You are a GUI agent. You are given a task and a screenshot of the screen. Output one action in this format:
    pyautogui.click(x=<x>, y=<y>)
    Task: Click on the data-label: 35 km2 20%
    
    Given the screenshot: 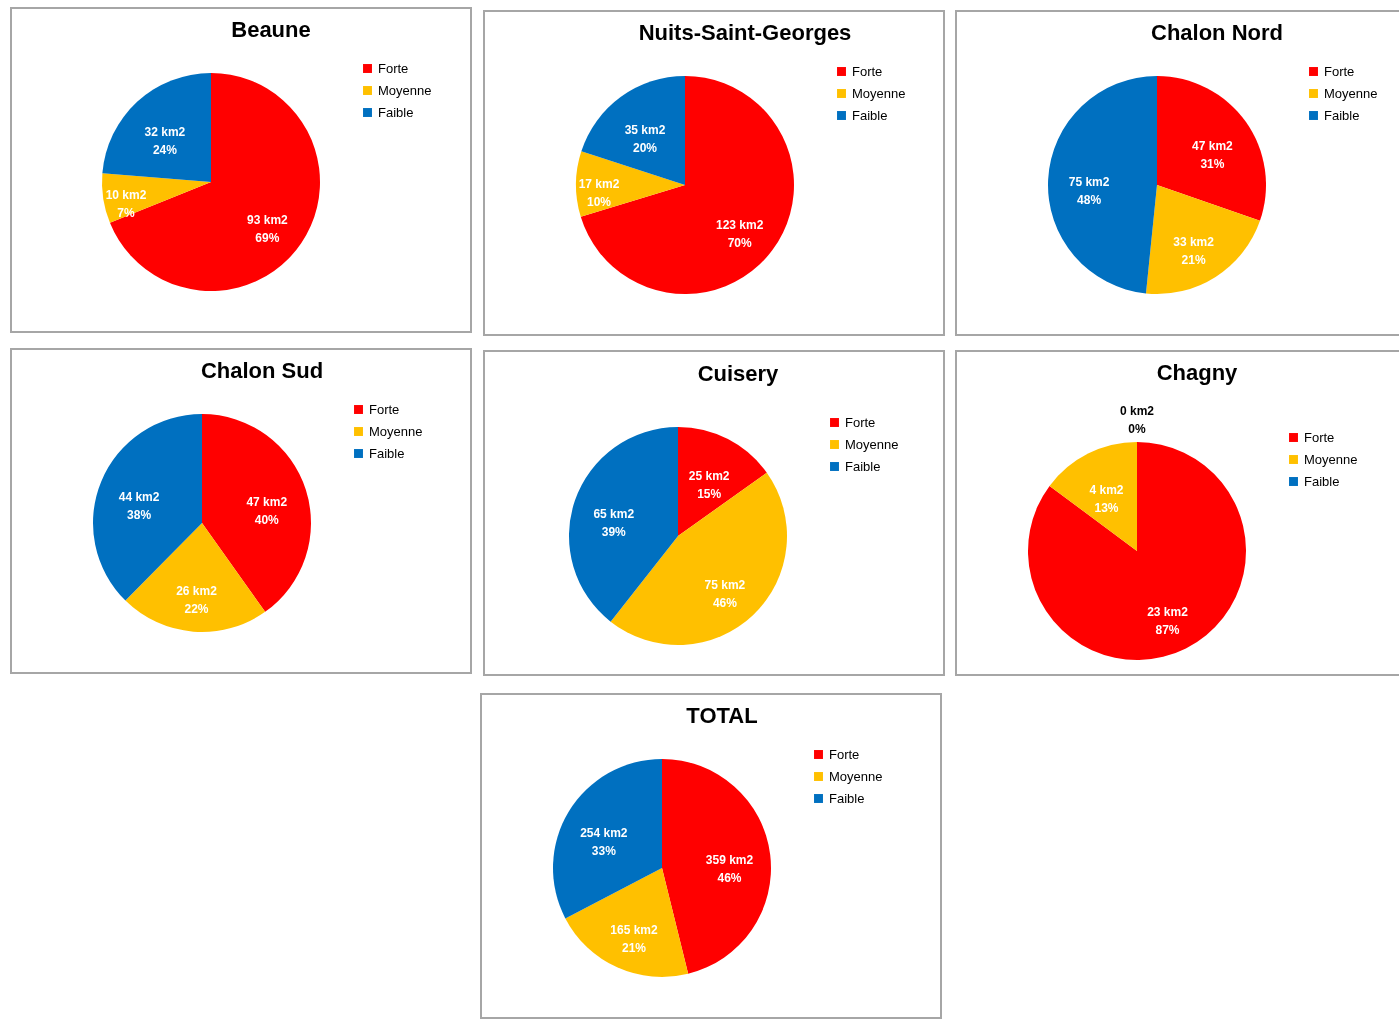 What is the action you would take?
    pyautogui.click(x=645, y=138)
    